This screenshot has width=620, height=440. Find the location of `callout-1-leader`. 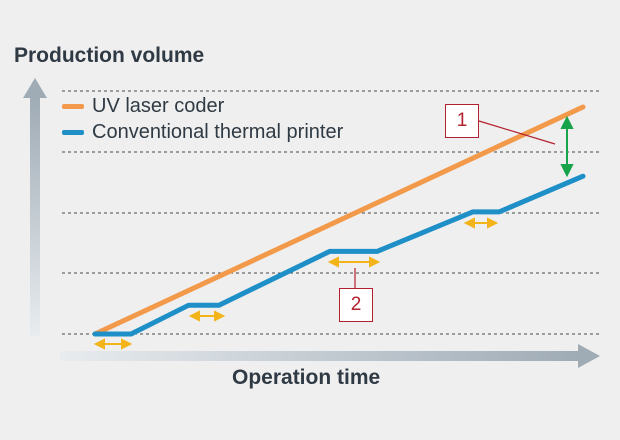

callout-1-leader is located at coordinates (517, 132).